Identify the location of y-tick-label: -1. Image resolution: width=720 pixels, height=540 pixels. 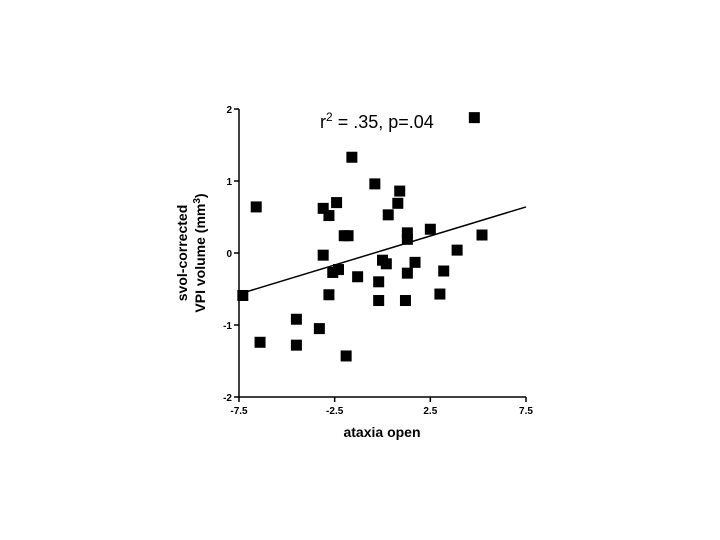
(227, 326).